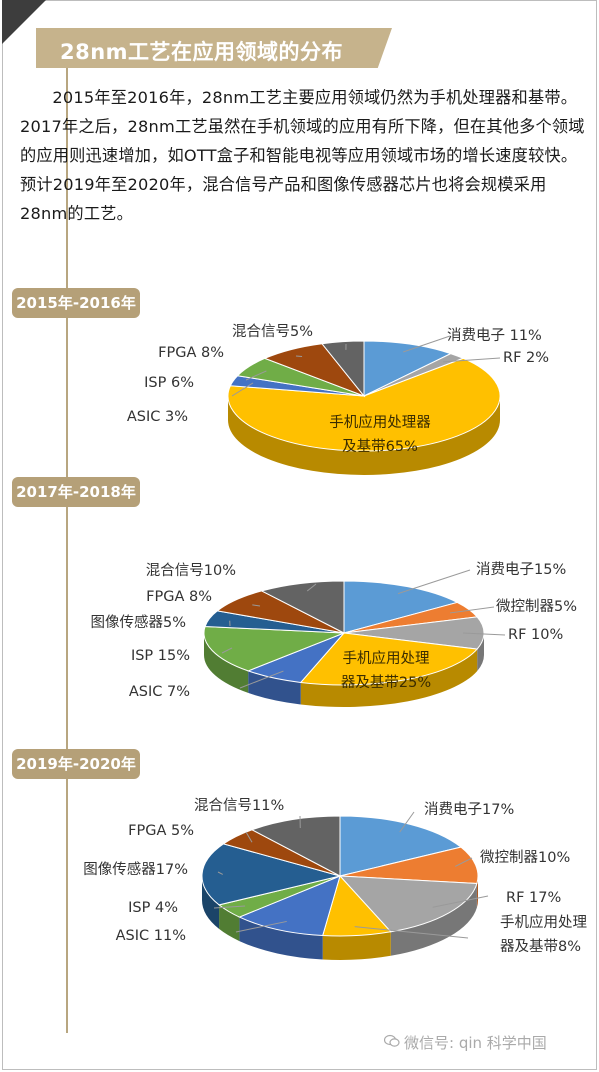 This screenshot has height=1072, width=599. Describe the element at coordinates (494, 335) in the screenshot. I see `slice-label-0: 消费电子 11%` at that location.